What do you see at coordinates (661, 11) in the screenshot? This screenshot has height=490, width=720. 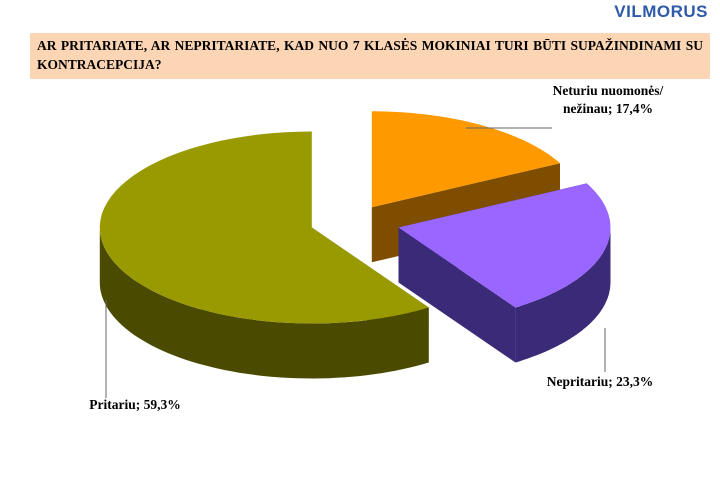 I see `logo: VILMORUS` at bounding box center [661, 11].